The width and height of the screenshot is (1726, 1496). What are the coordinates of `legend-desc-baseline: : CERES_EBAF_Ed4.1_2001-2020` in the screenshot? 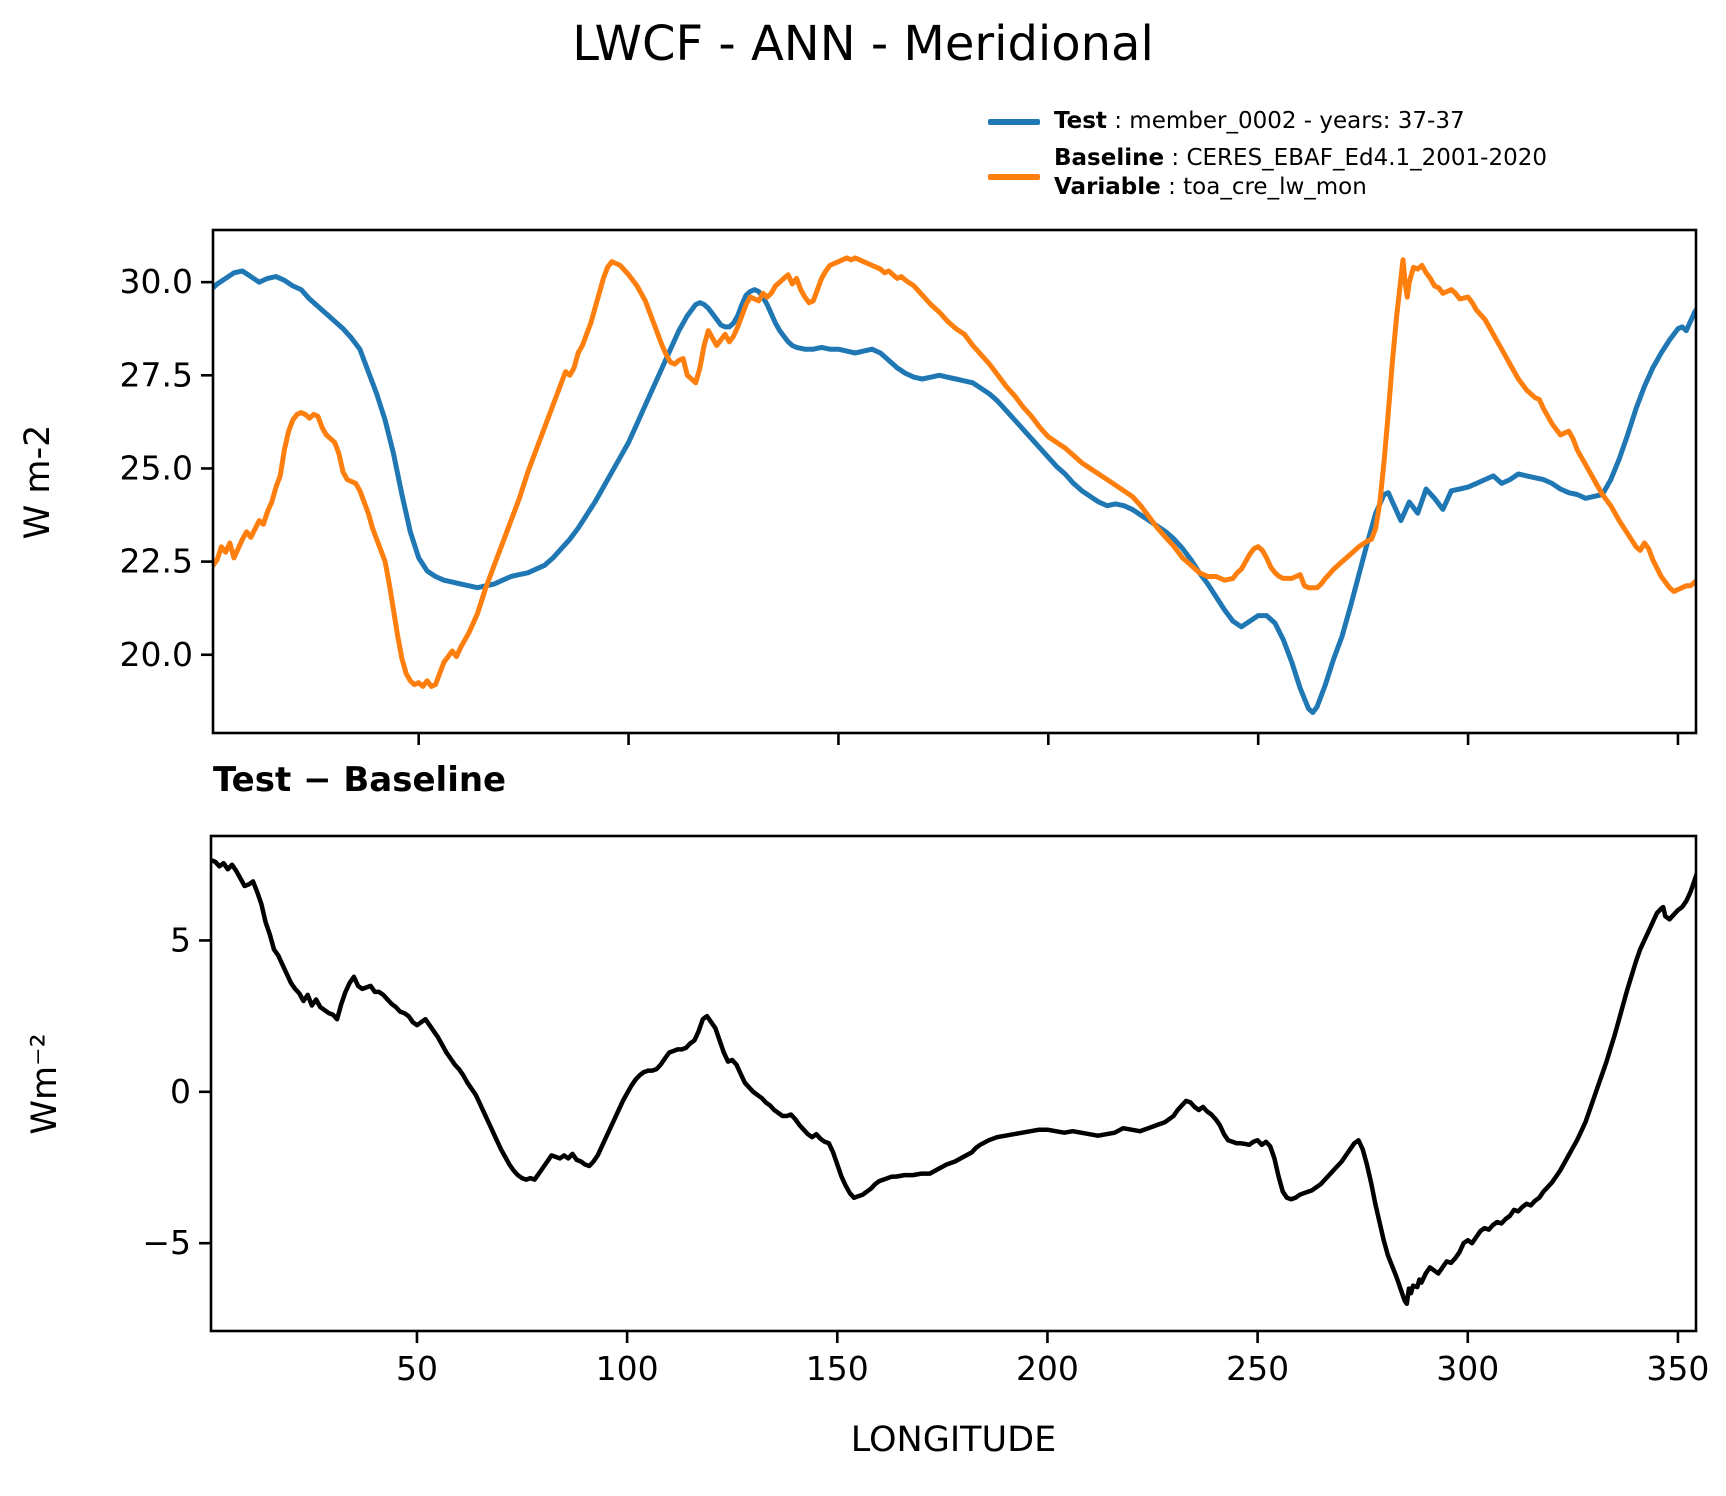 It's located at (1356, 158).